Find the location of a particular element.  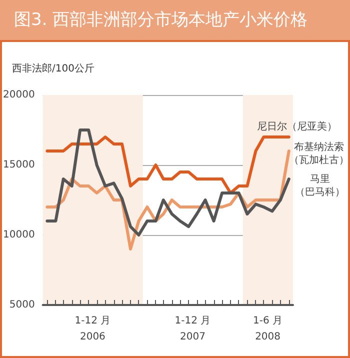

line-series is located at coordinates (168, 165).